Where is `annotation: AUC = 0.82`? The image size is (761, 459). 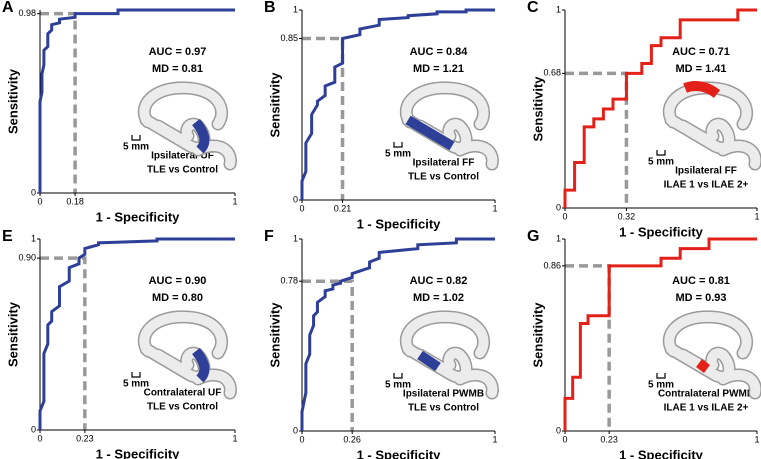
annotation: AUC = 0.82 is located at coordinates (439, 281).